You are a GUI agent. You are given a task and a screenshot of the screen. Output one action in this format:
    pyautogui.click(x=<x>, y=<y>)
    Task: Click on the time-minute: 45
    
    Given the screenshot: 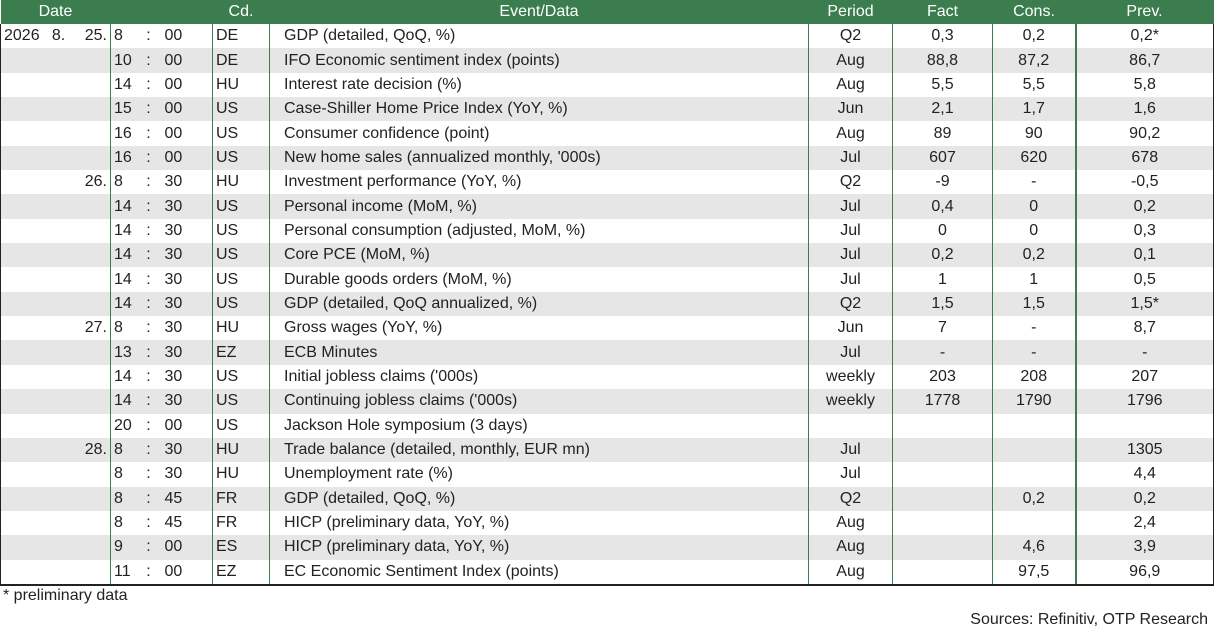 What is the action you would take?
    pyautogui.click(x=183, y=523)
    